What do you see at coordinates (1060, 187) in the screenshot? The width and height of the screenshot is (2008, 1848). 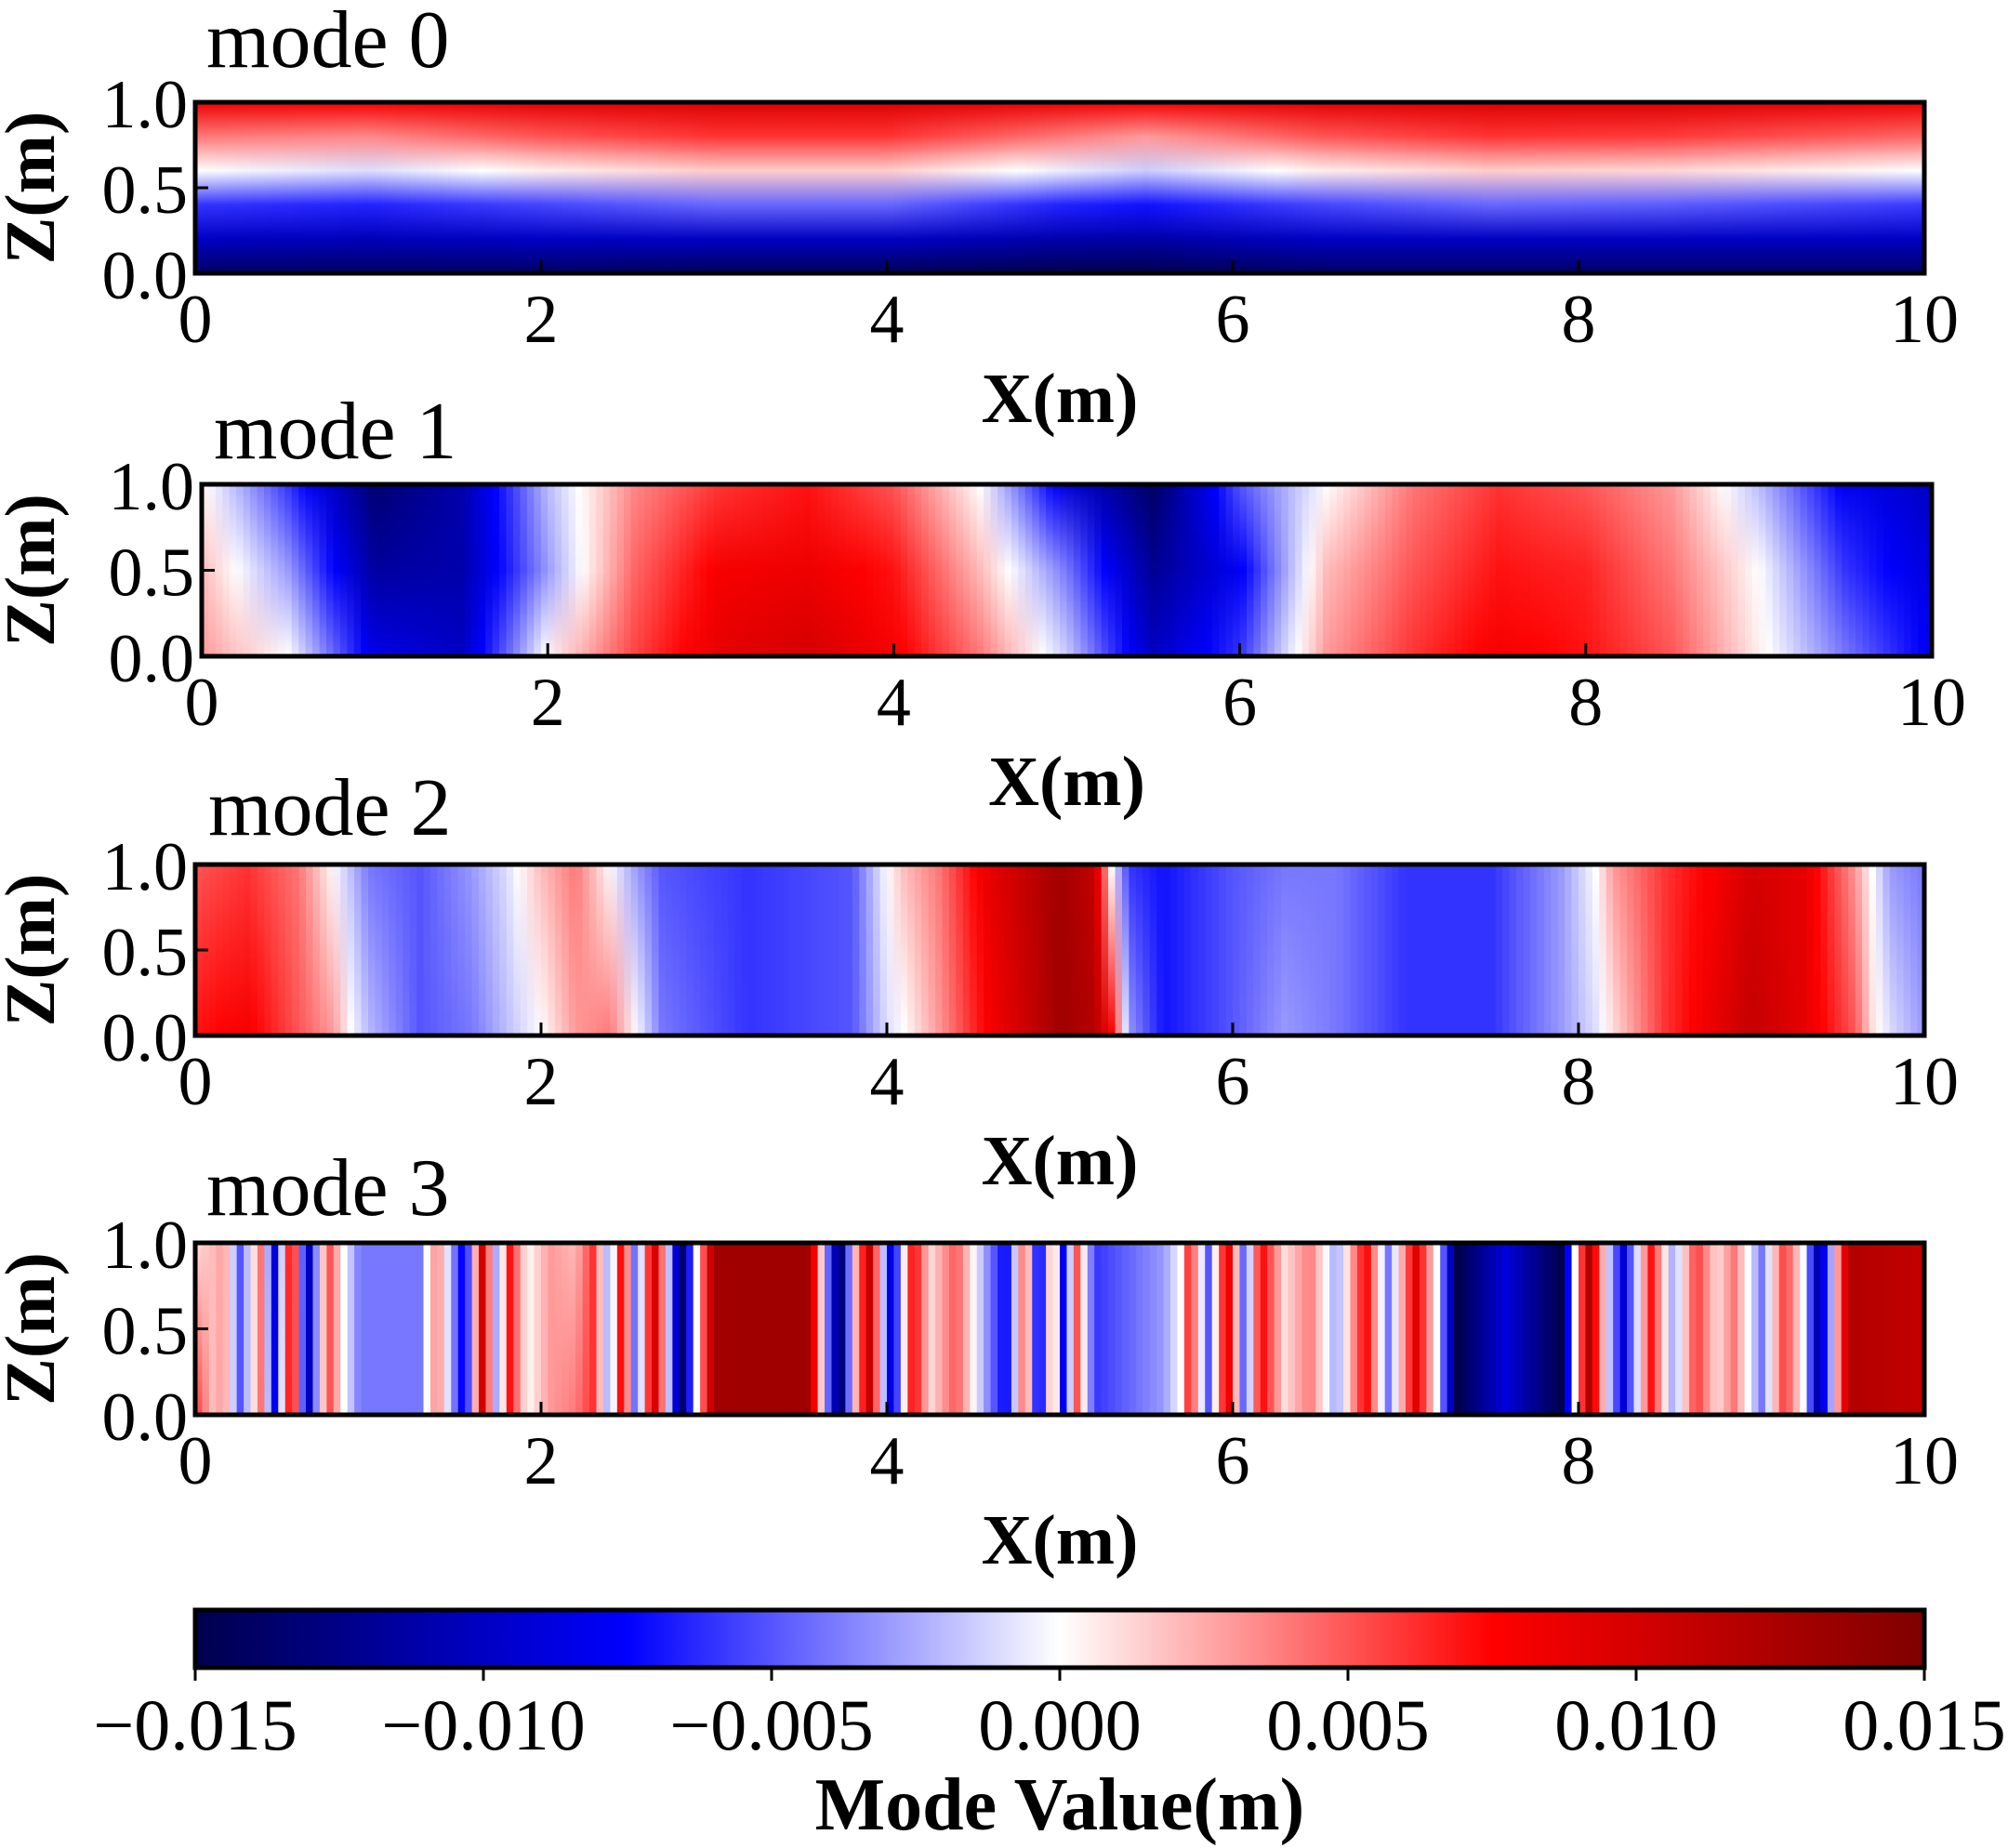 I see `heatmap-field` at bounding box center [1060, 187].